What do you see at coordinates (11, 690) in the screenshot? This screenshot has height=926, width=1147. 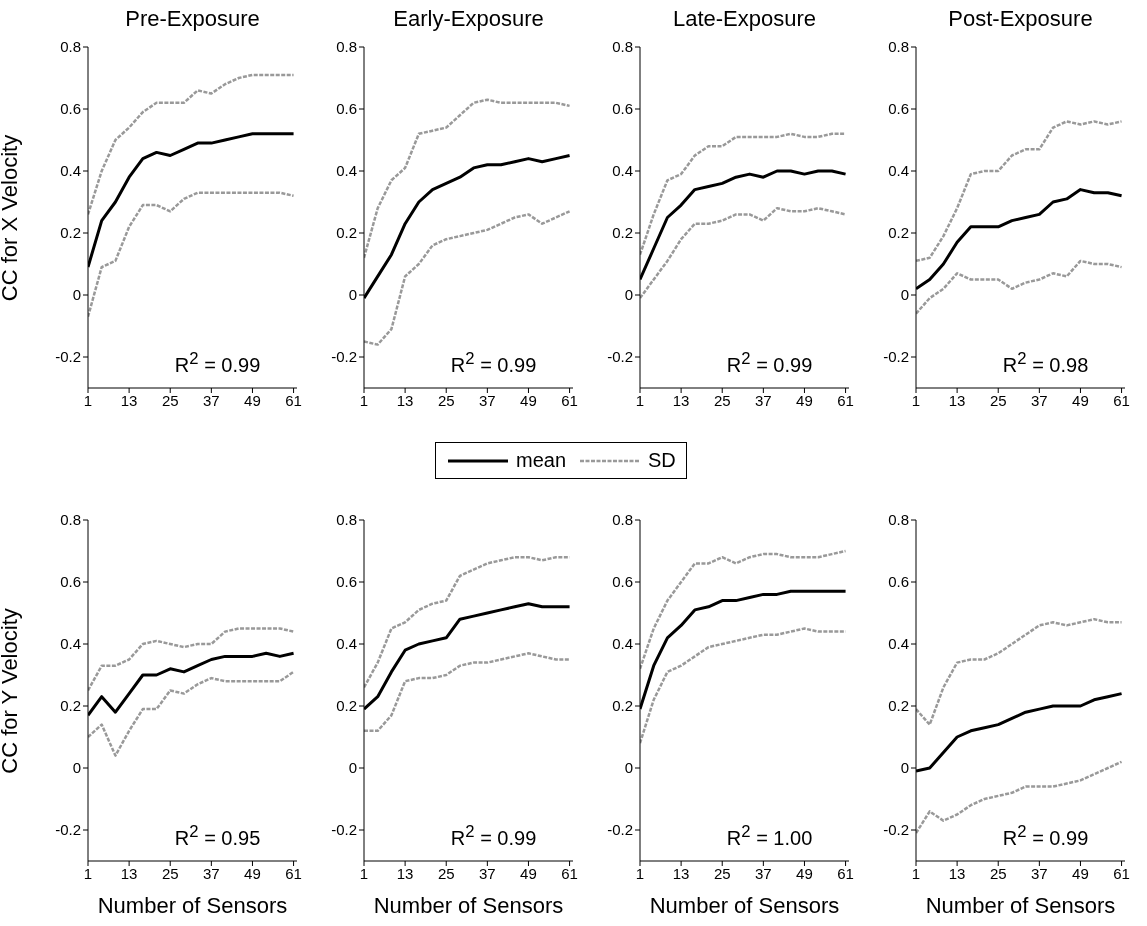 I see `y-axis-title: CC for Y Velocity` at bounding box center [11, 690].